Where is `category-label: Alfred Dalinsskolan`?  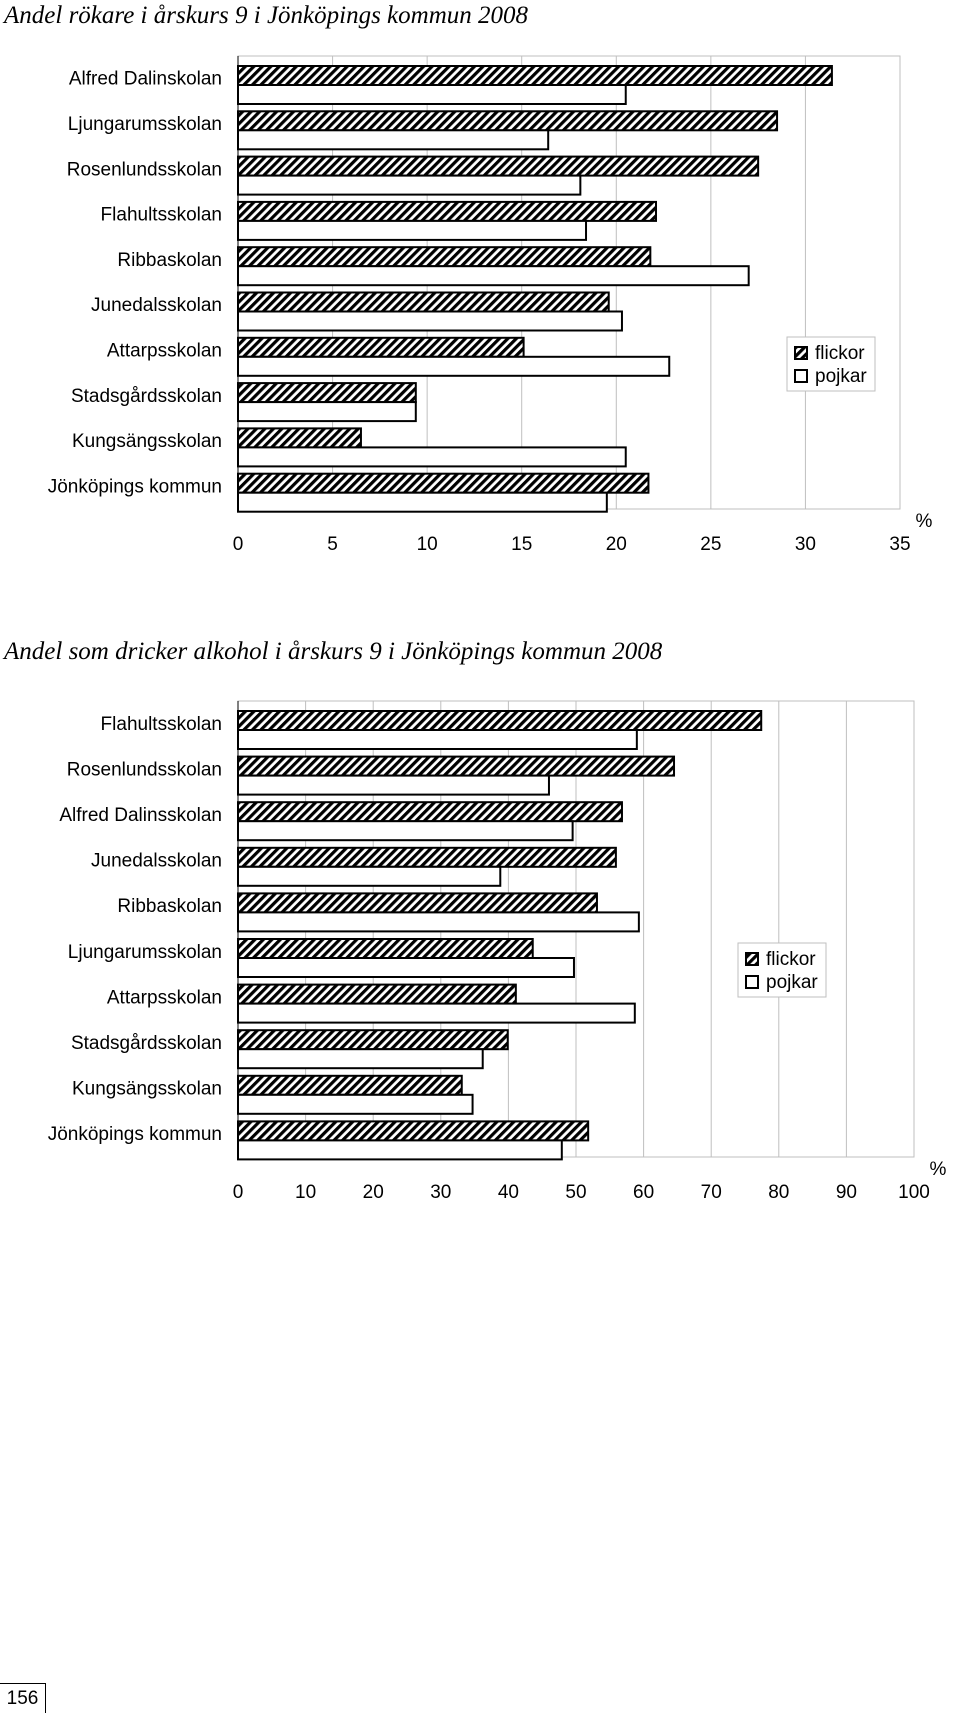 category-label: Alfred Dalinsskolan is located at coordinates (140, 815).